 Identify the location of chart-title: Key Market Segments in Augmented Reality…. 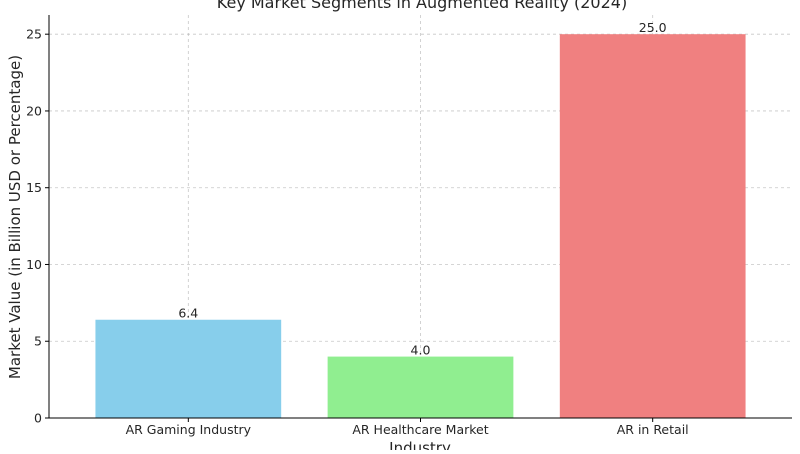
(422, 6).